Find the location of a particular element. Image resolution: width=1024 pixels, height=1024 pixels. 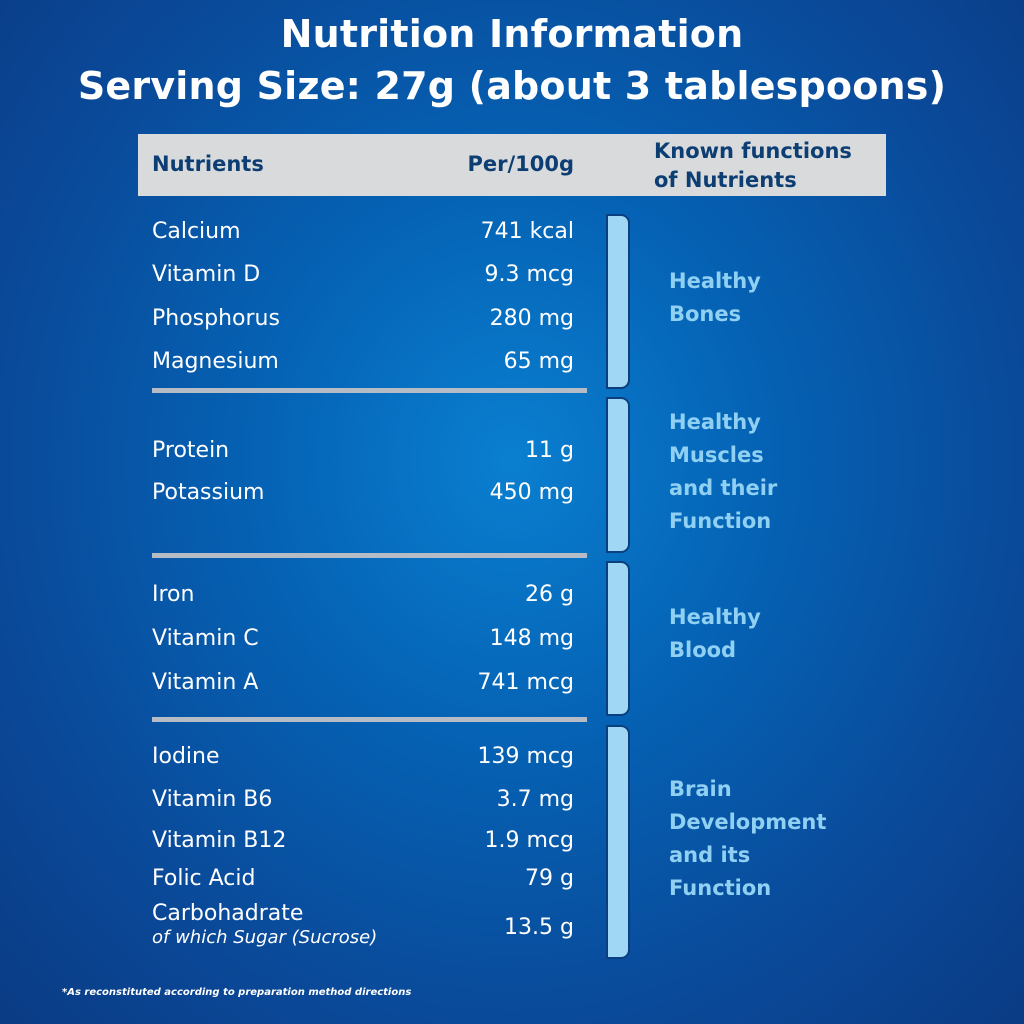

nutrient-name: Protein is located at coordinates (191, 450).